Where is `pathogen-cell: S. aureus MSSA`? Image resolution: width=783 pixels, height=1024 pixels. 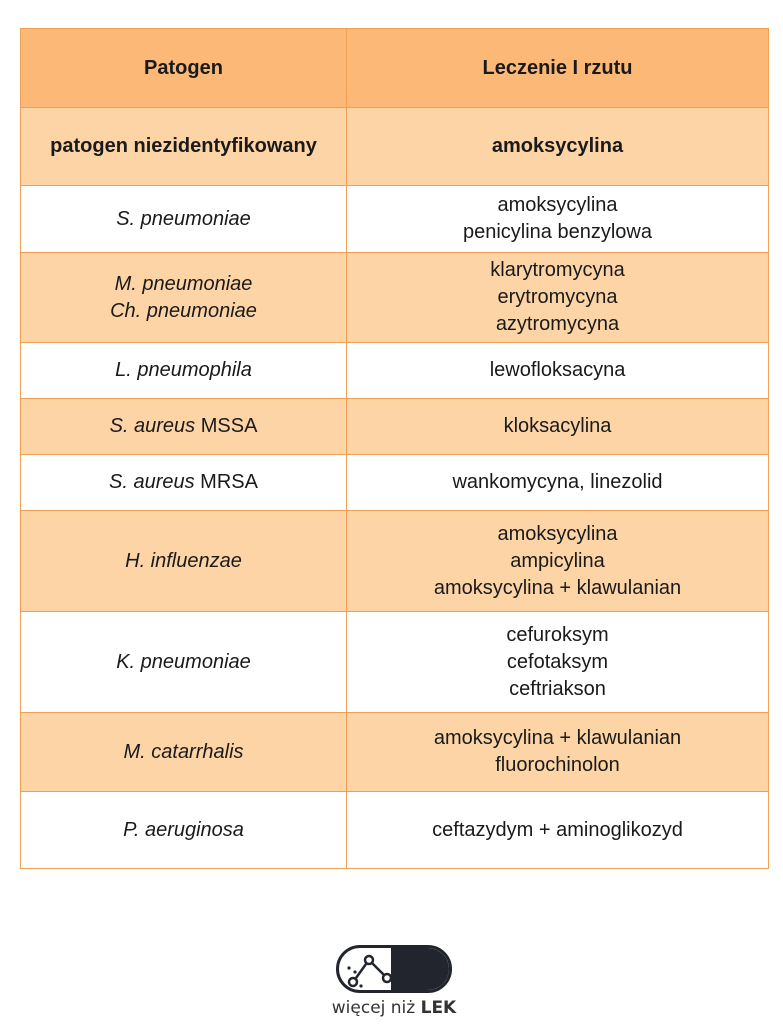
pathogen-cell: S. aureus MSSA is located at coordinates (183, 426).